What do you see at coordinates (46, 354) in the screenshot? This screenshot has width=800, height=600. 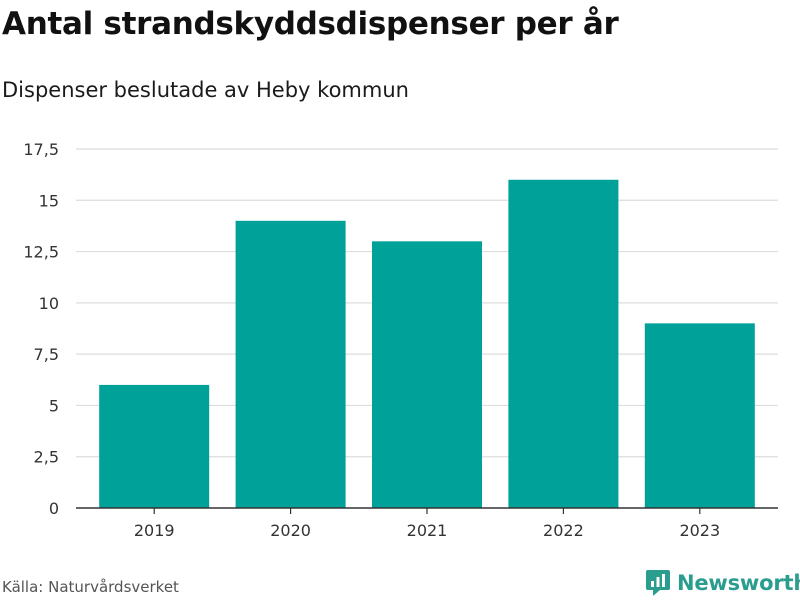 I see `y-tick-label: 7,5` at bounding box center [46, 354].